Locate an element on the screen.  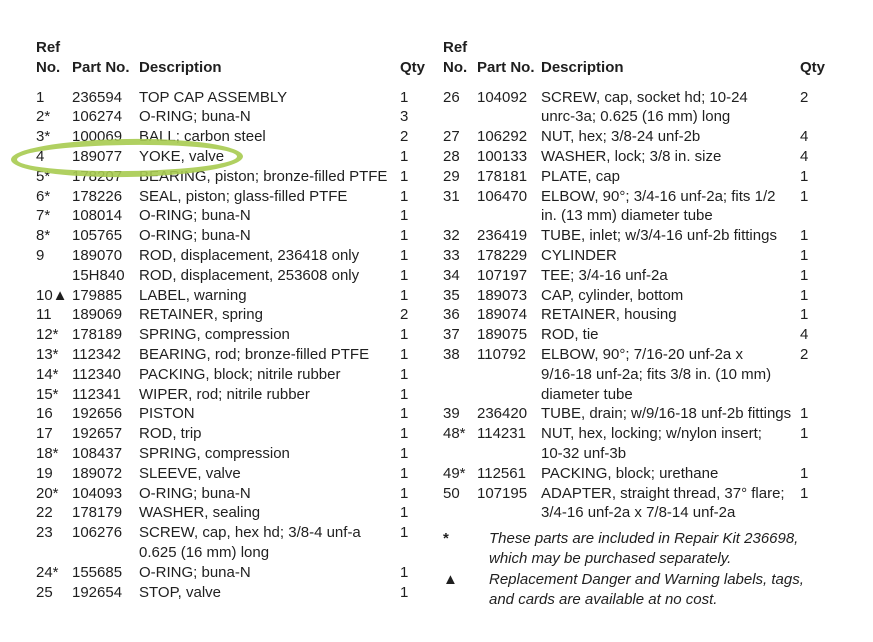
description-cell: BEARING, piston; bronze-filled PTFE is located at coordinates (263, 176).